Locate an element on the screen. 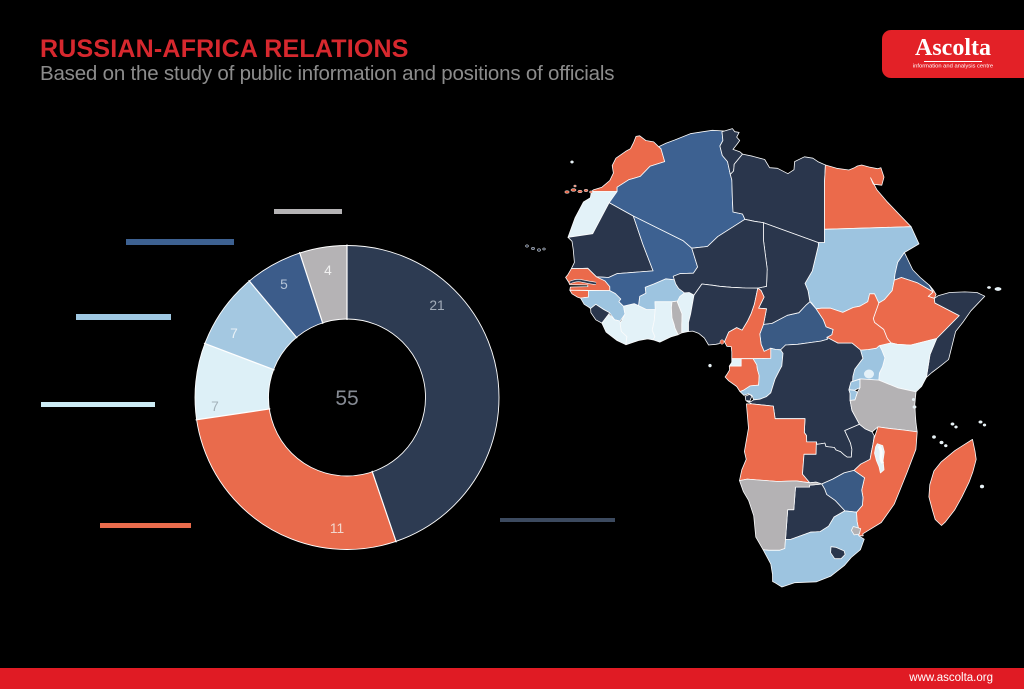  svg-text: 55 is located at coordinates (346, 398).